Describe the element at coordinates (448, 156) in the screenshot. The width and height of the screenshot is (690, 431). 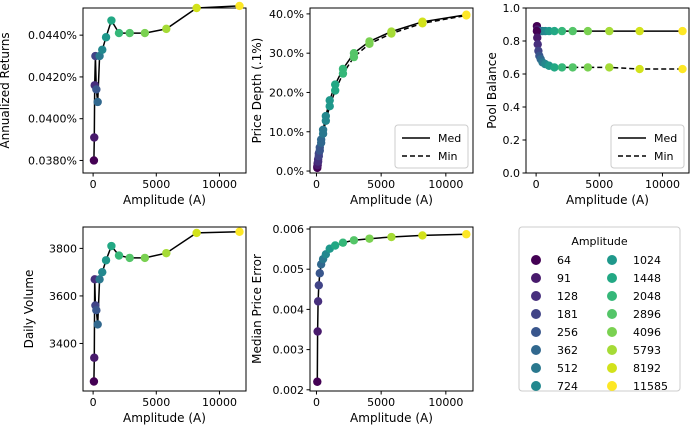
I see `legend-label: Min` at that location.